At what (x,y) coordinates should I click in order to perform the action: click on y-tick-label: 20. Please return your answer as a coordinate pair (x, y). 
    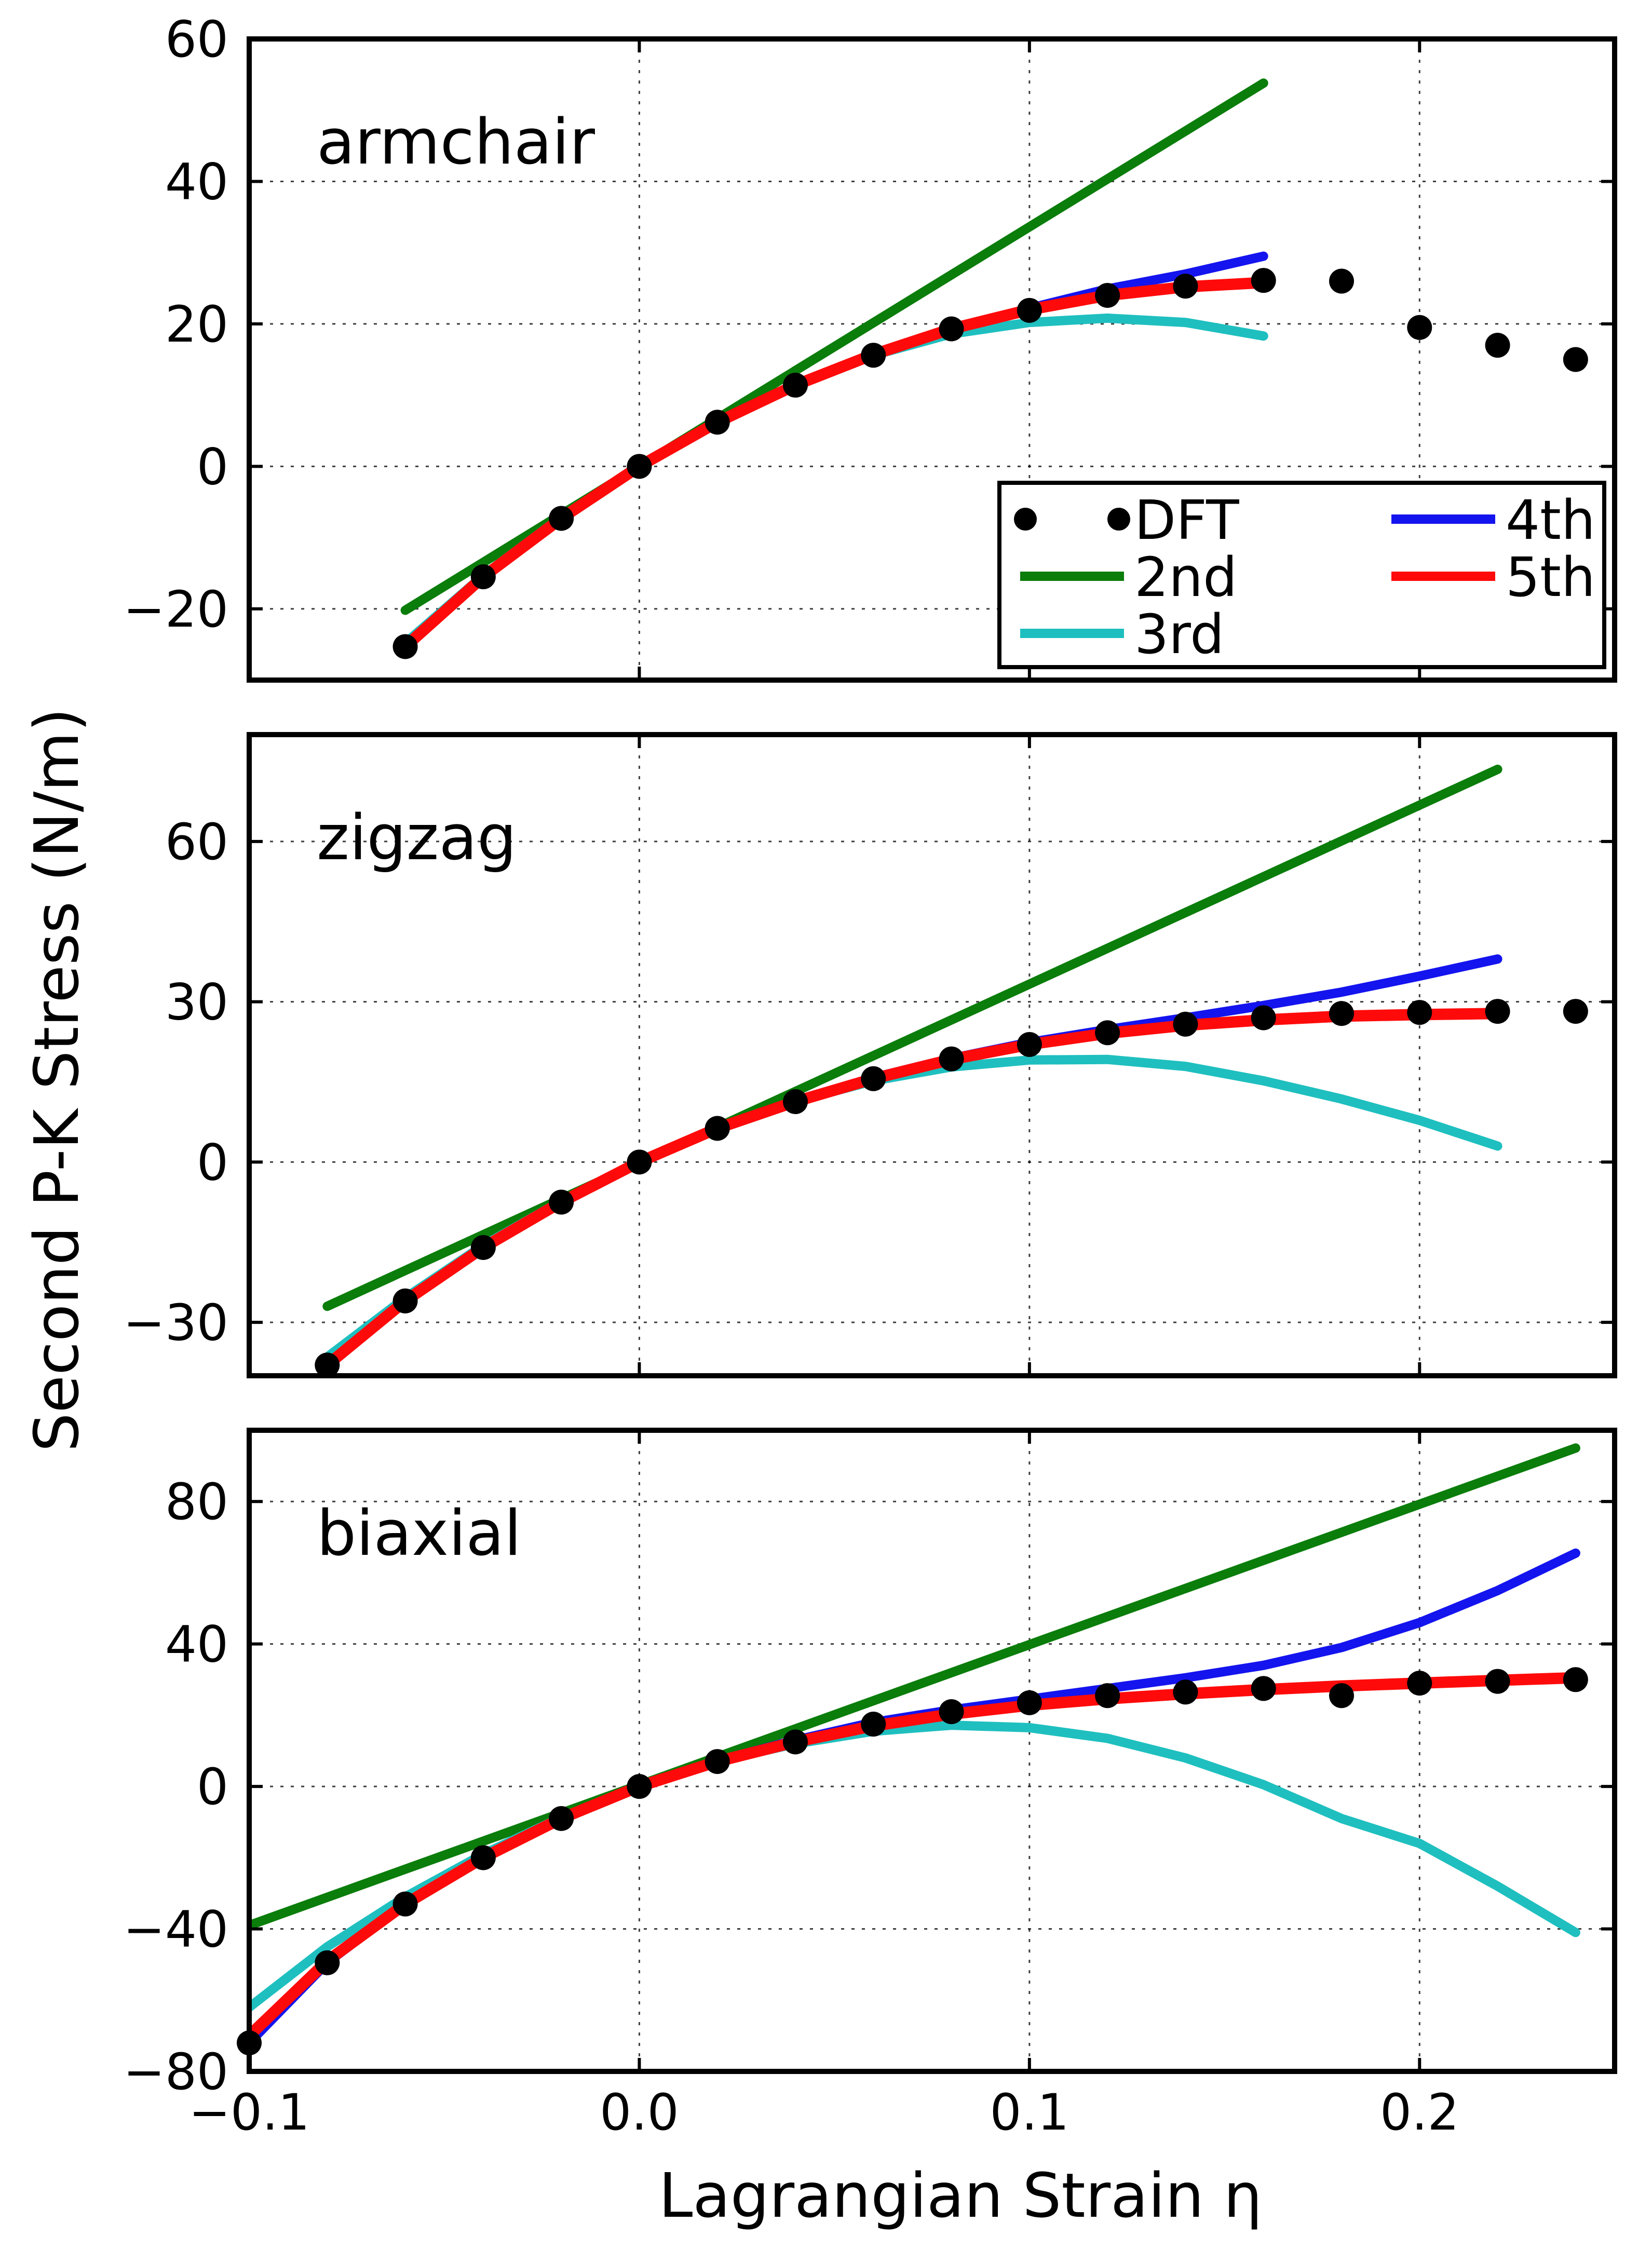
    Looking at the image, I should click on (197, 324).